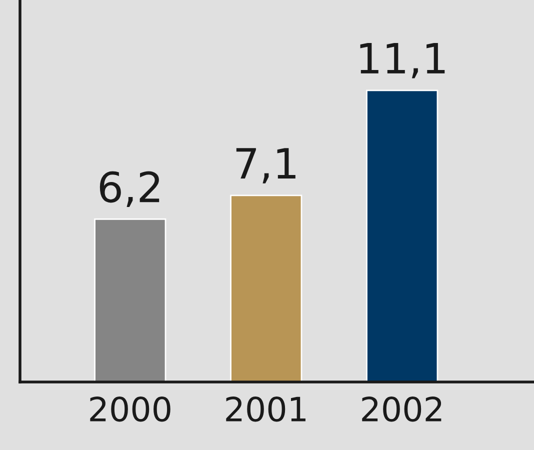 Image resolution: width=534 pixels, height=450 pixels. I want to click on x-tick-label: 2000, so click(130, 409).